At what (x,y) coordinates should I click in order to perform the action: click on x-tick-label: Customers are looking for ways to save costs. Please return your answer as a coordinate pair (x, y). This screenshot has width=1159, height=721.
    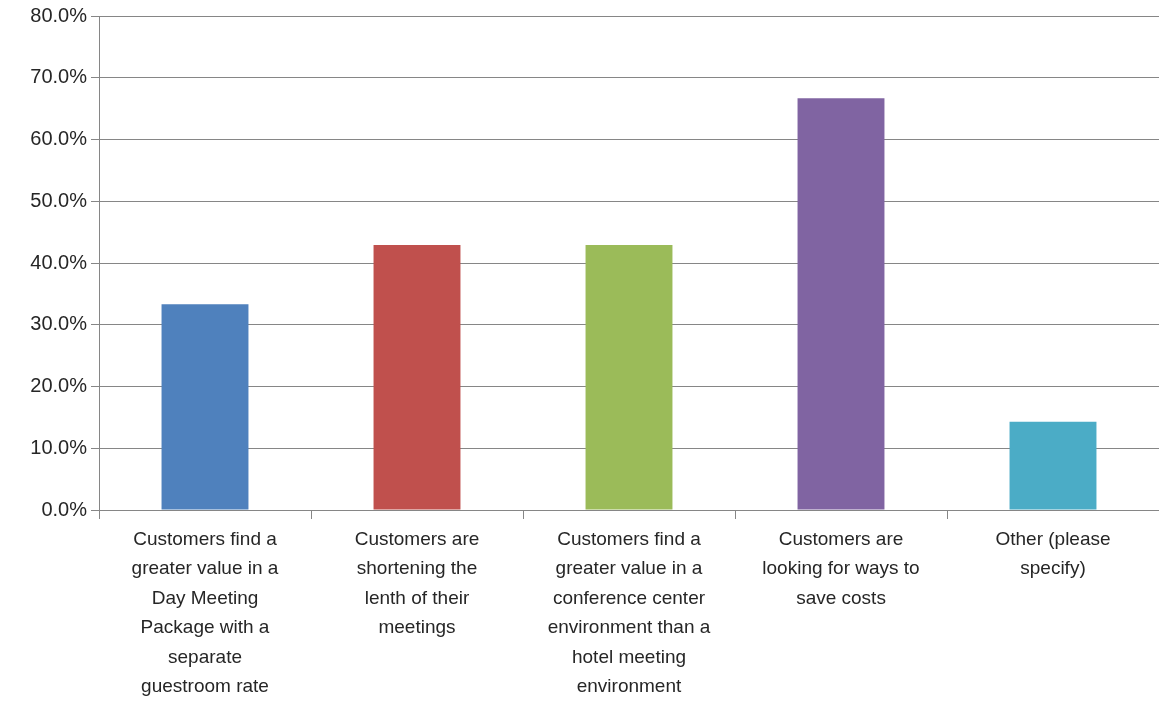
    Looking at the image, I should click on (841, 567).